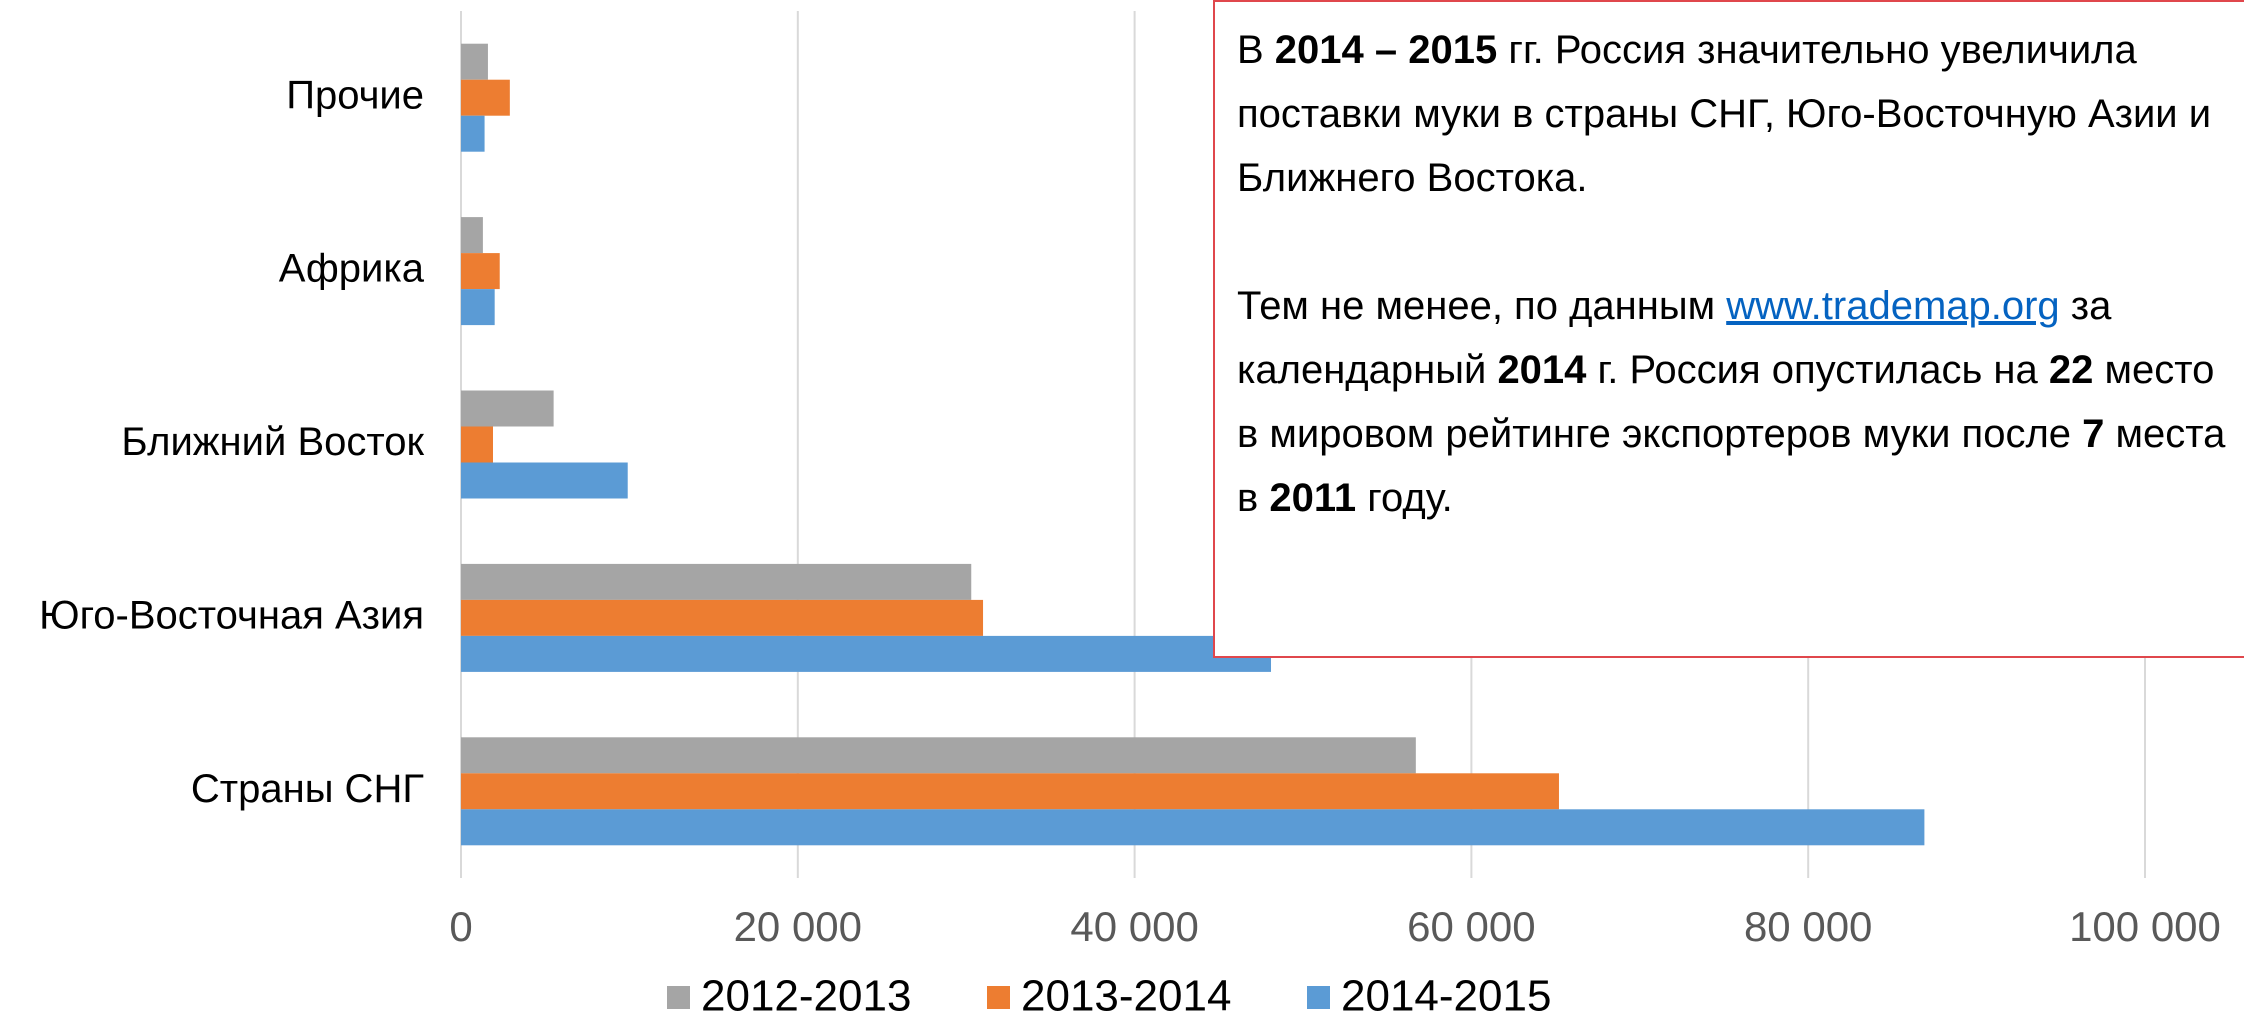 The image size is (2244, 1021). Describe the element at coordinates (798, 926) in the screenshot. I see `x-tick-label: 20 000` at that location.